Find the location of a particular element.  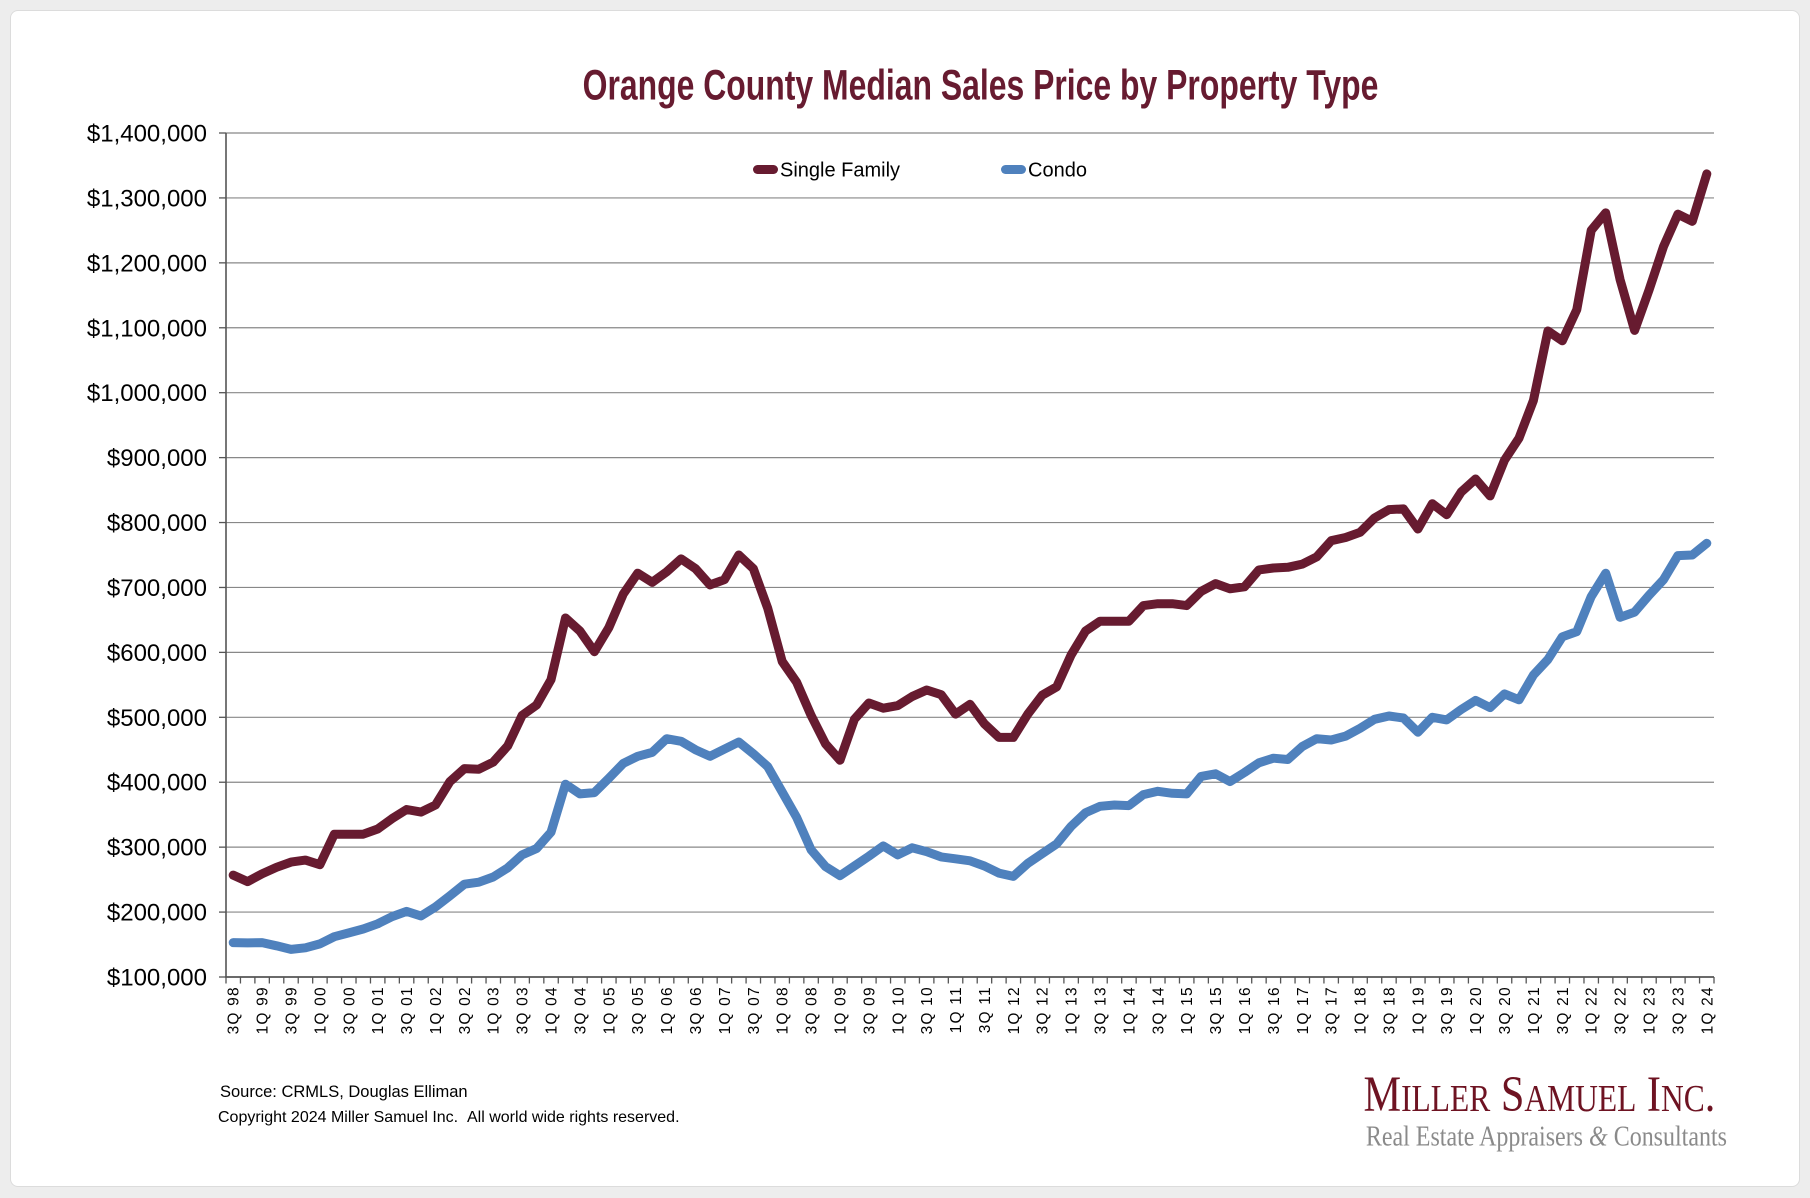

svg-text: 3Q 22 is located at coordinates (1621, 1010).